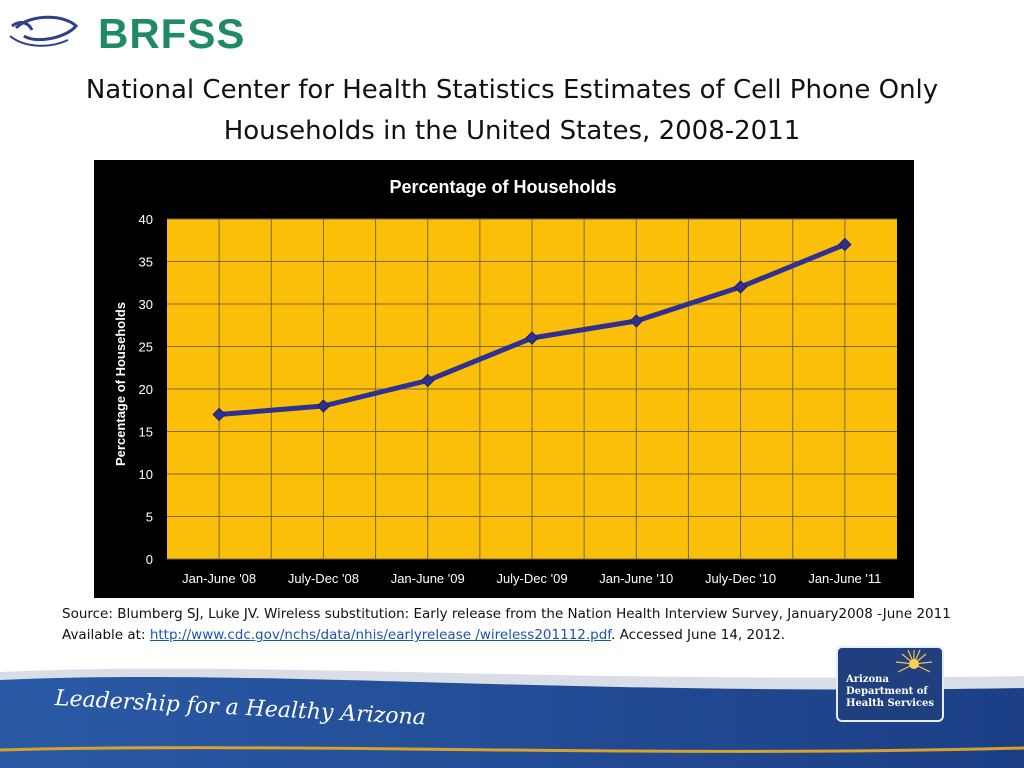  Describe the element at coordinates (502, 187) in the screenshot. I see `chart-title: Percentage of Households` at that location.